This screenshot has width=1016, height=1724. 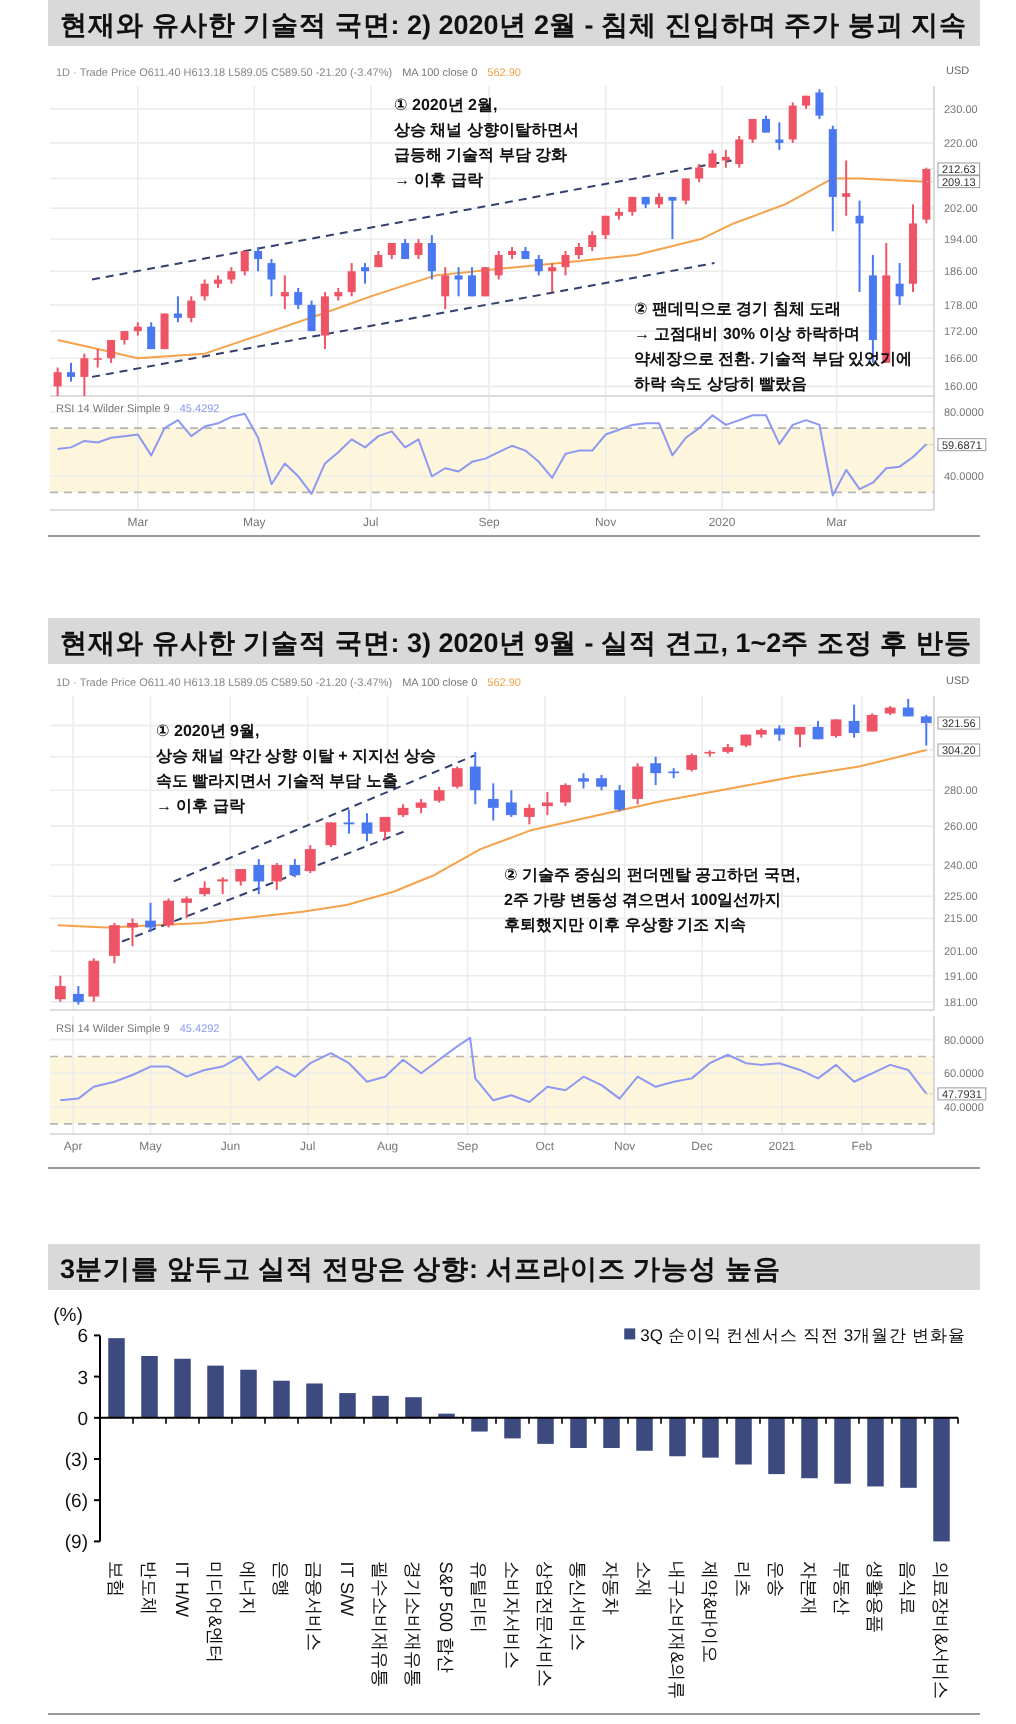 What do you see at coordinates (841, 1588) in the screenshot?
I see `x-tick-label: 부동산` at bounding box center [841, 1588].